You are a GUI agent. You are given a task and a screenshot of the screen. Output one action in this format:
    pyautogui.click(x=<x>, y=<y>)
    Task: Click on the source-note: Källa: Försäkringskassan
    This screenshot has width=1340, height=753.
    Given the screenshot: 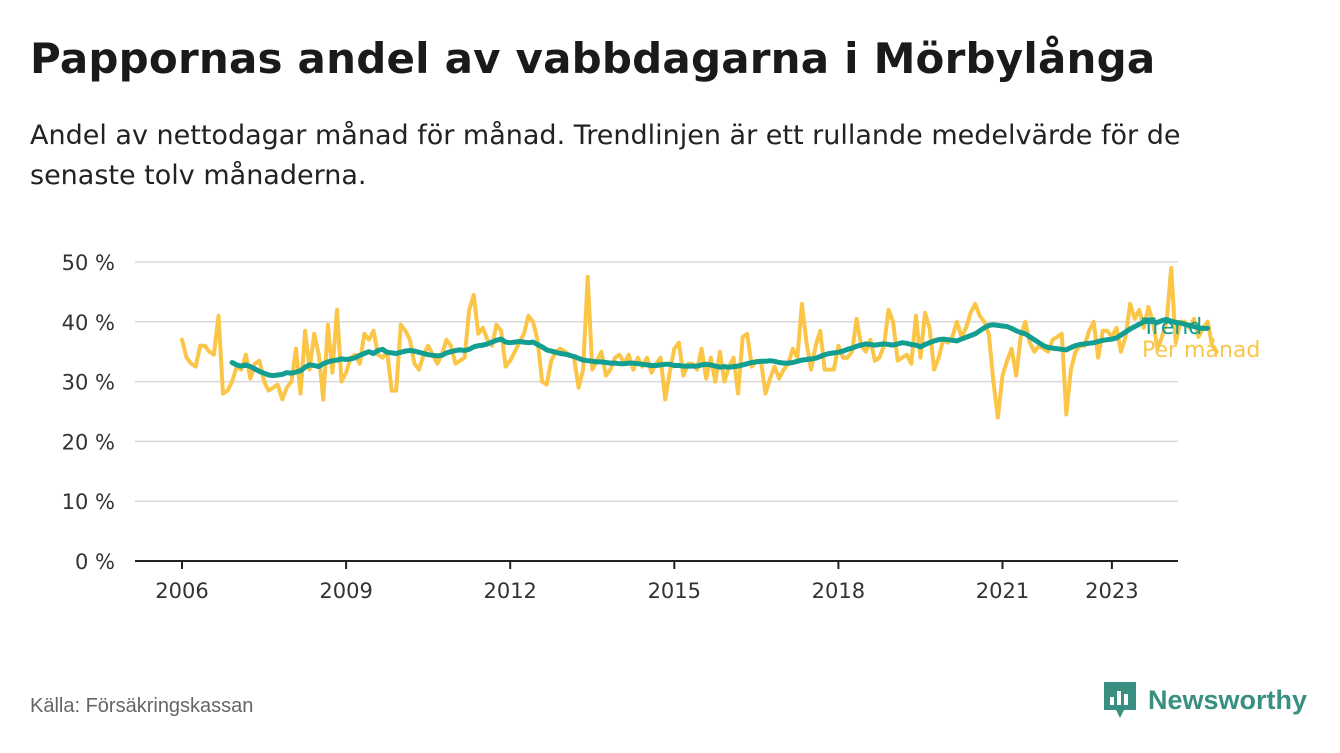 What is the action you would take?
    pyautogui.click(x=142, y=706)
    